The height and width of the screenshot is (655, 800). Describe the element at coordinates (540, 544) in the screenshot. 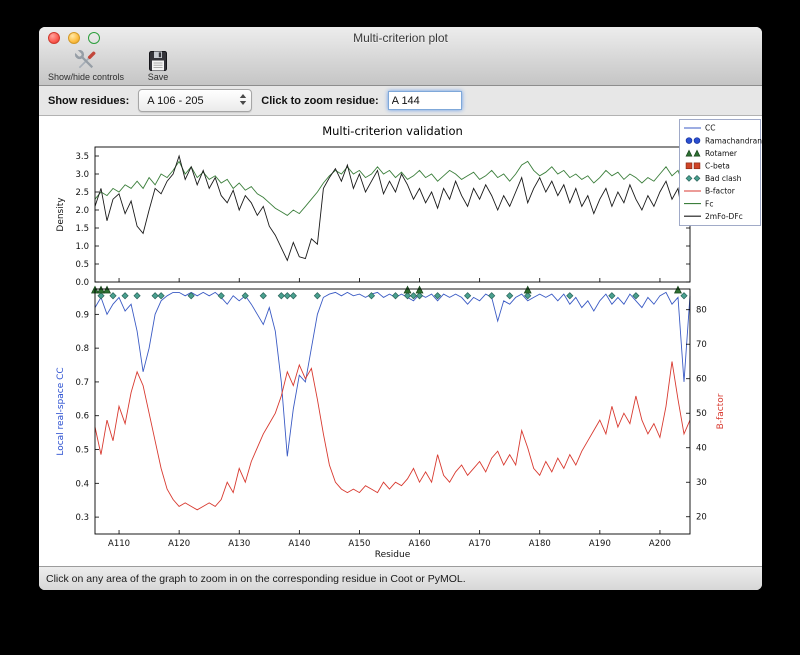

I see `svg-text: A180` at that location.